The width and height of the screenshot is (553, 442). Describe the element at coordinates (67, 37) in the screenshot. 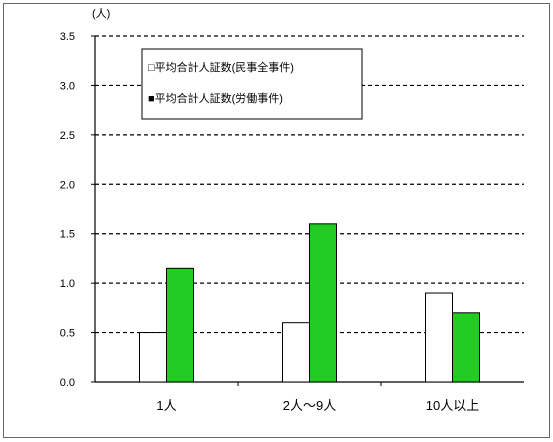

I see `y-tick-label: 3.5` at that location.